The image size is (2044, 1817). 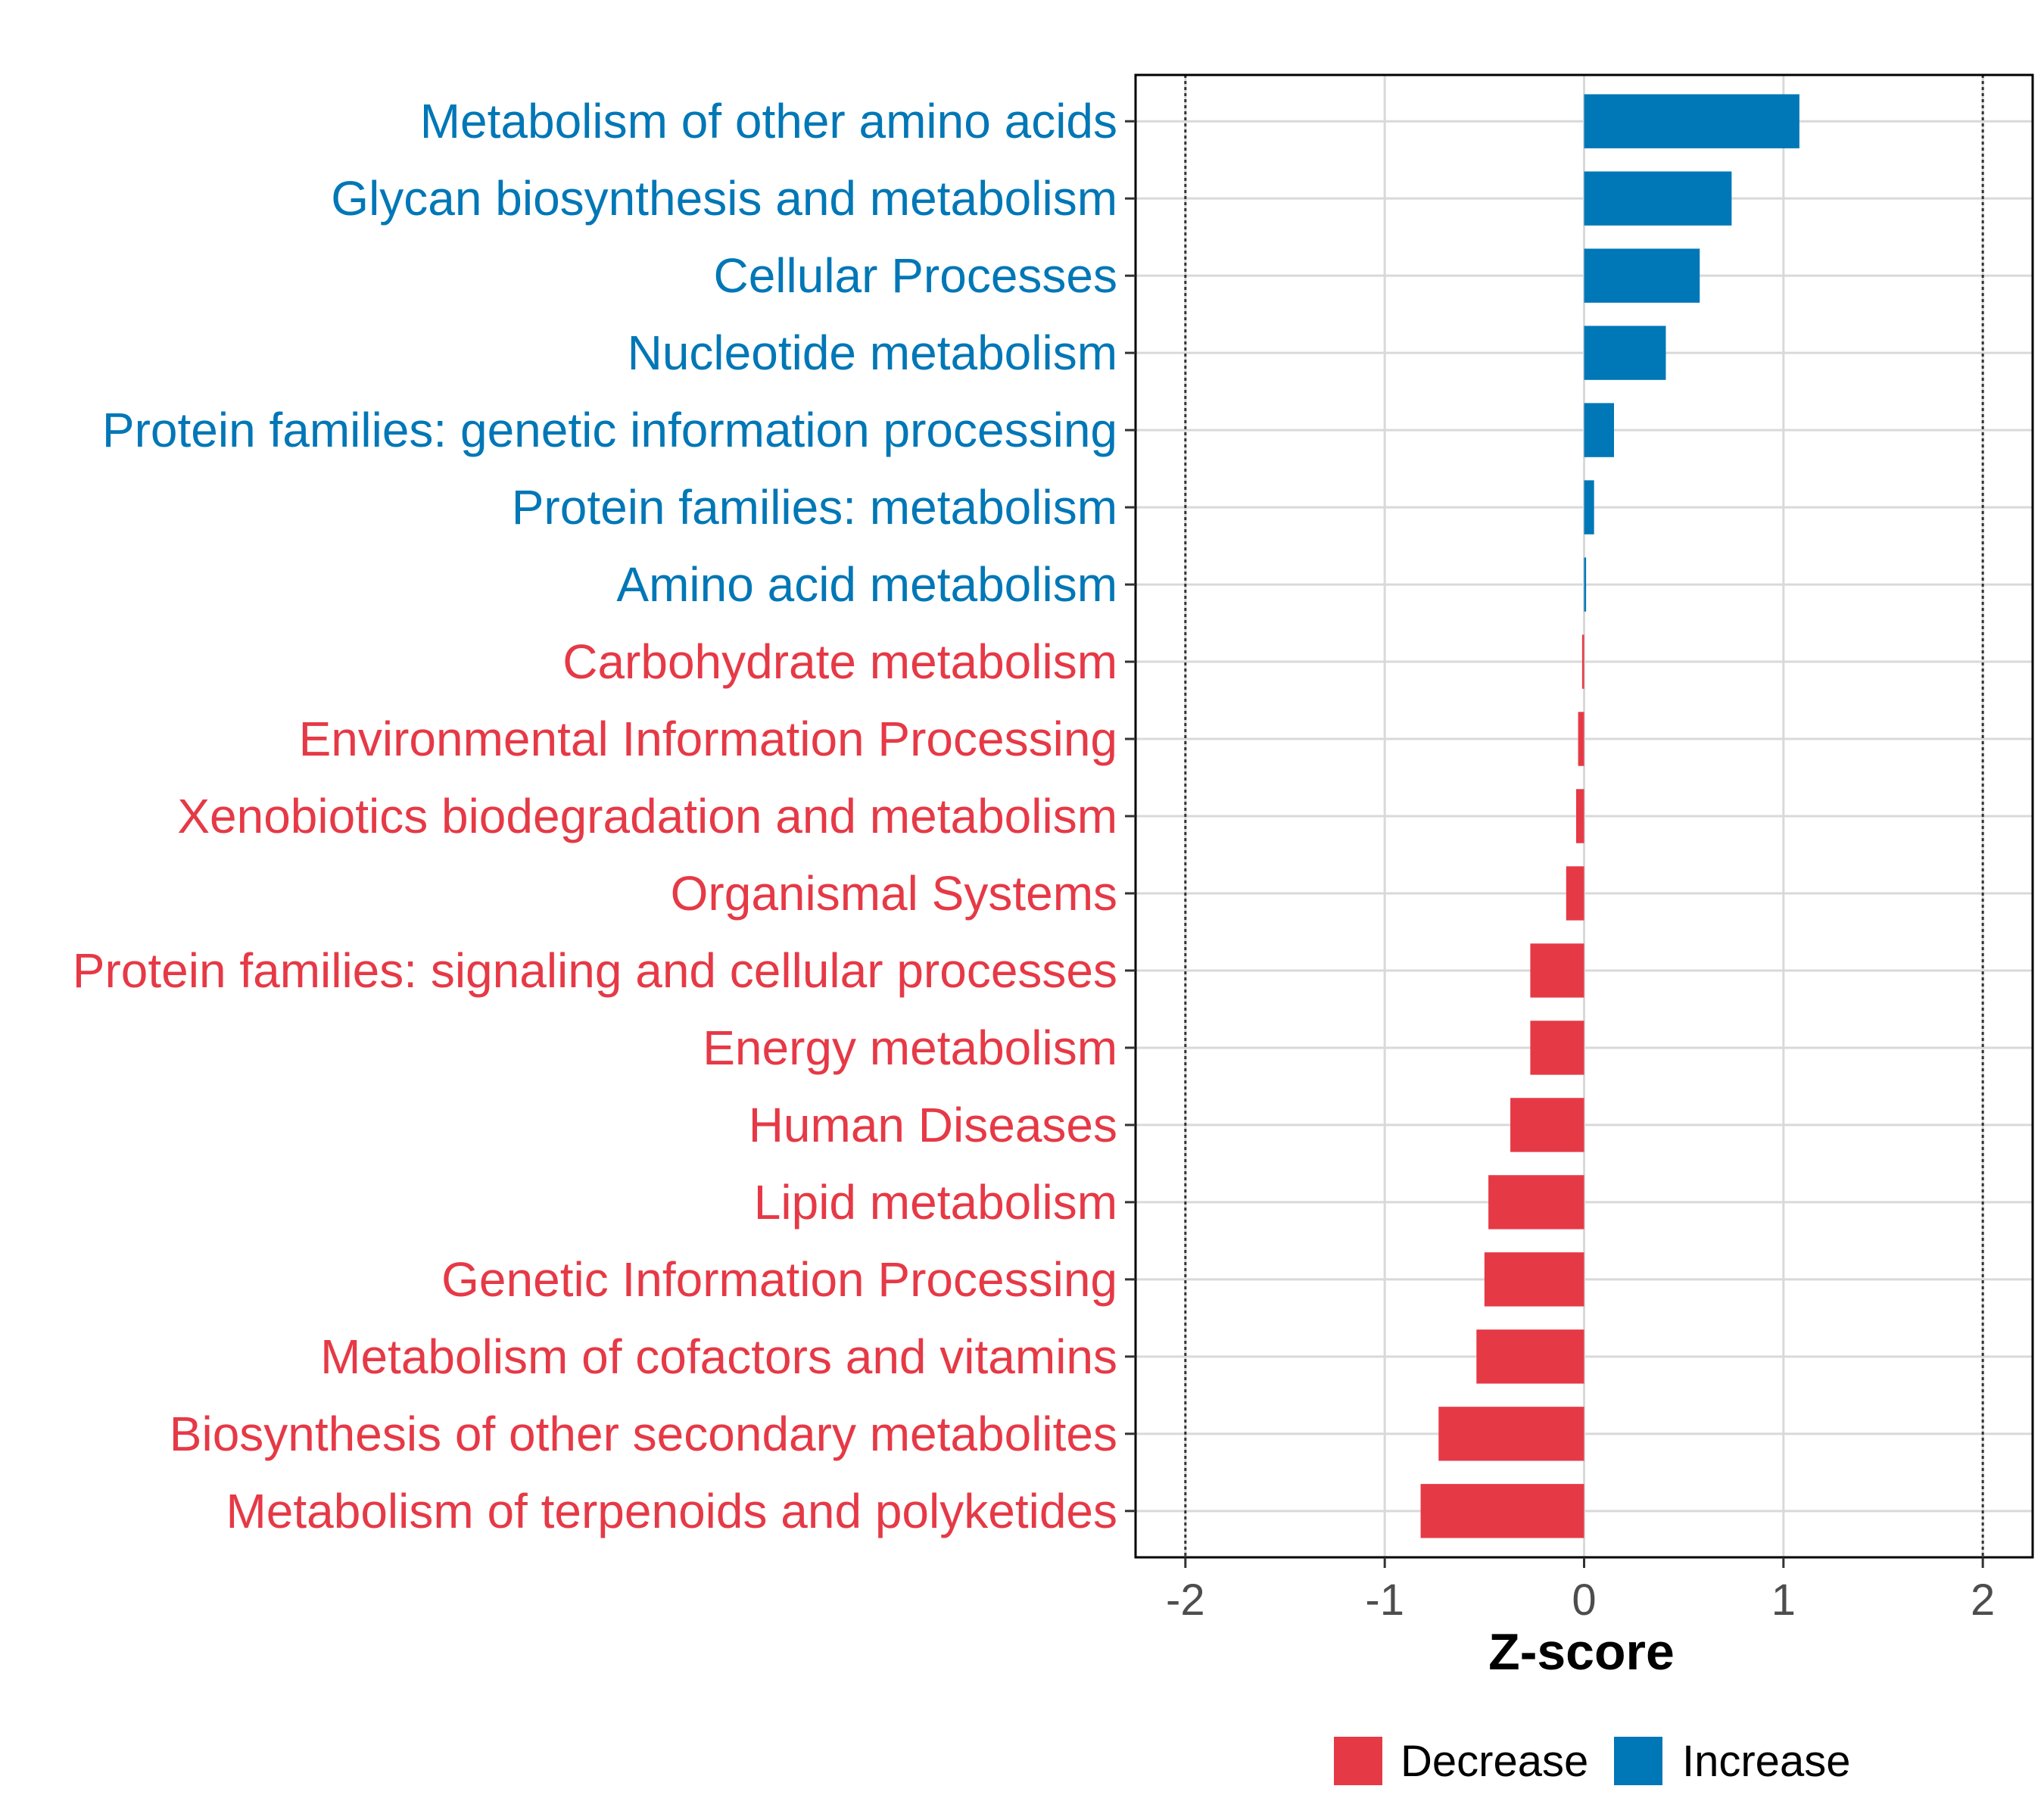 What do you see at coordinates (894, 894) in the screenshot?
I see `category-label: Organismal Systems` at bounding box center [894, 894].